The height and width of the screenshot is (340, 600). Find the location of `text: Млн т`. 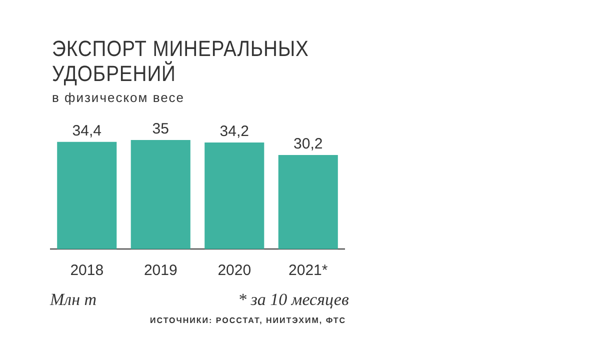

text: Млн т is located at coordinates (73, 300).